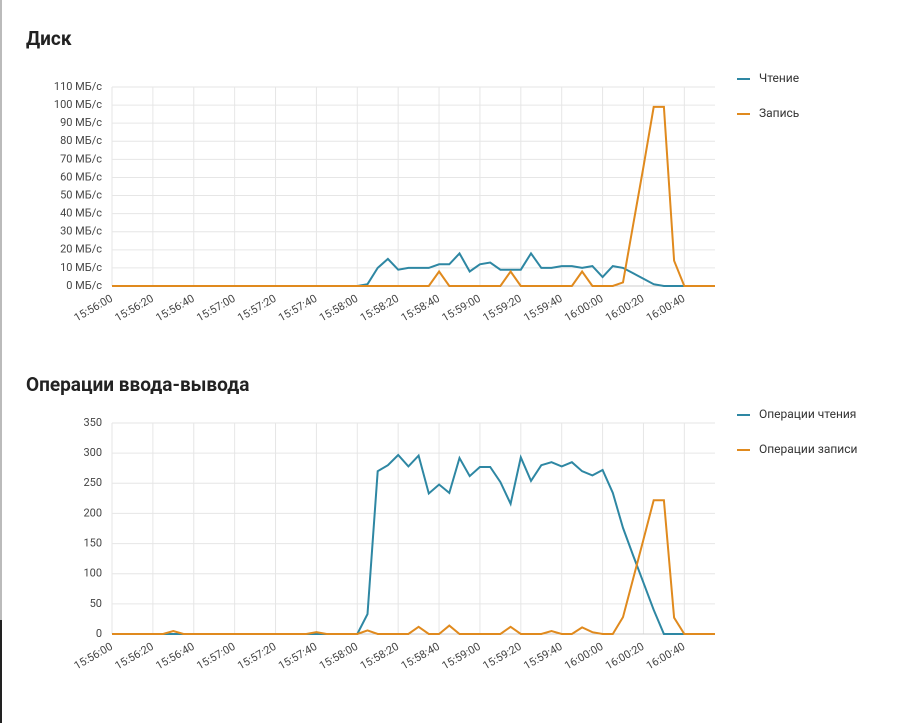  Describe the element at coordinates (92, 422) in the screenshot. I see `y-tick-label: 350` at that location.